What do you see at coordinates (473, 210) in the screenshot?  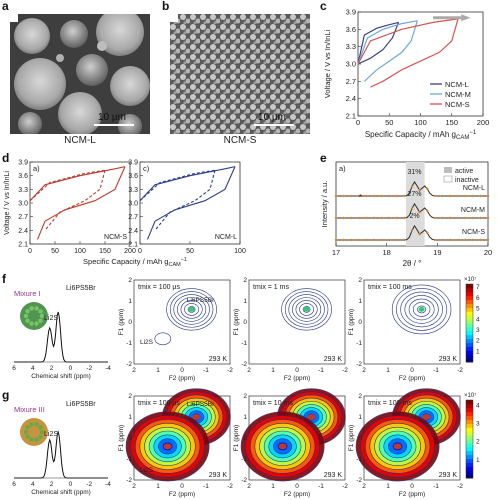 I see `series-label-ncm-m: NCM-M` at bounding box center [473, 210].